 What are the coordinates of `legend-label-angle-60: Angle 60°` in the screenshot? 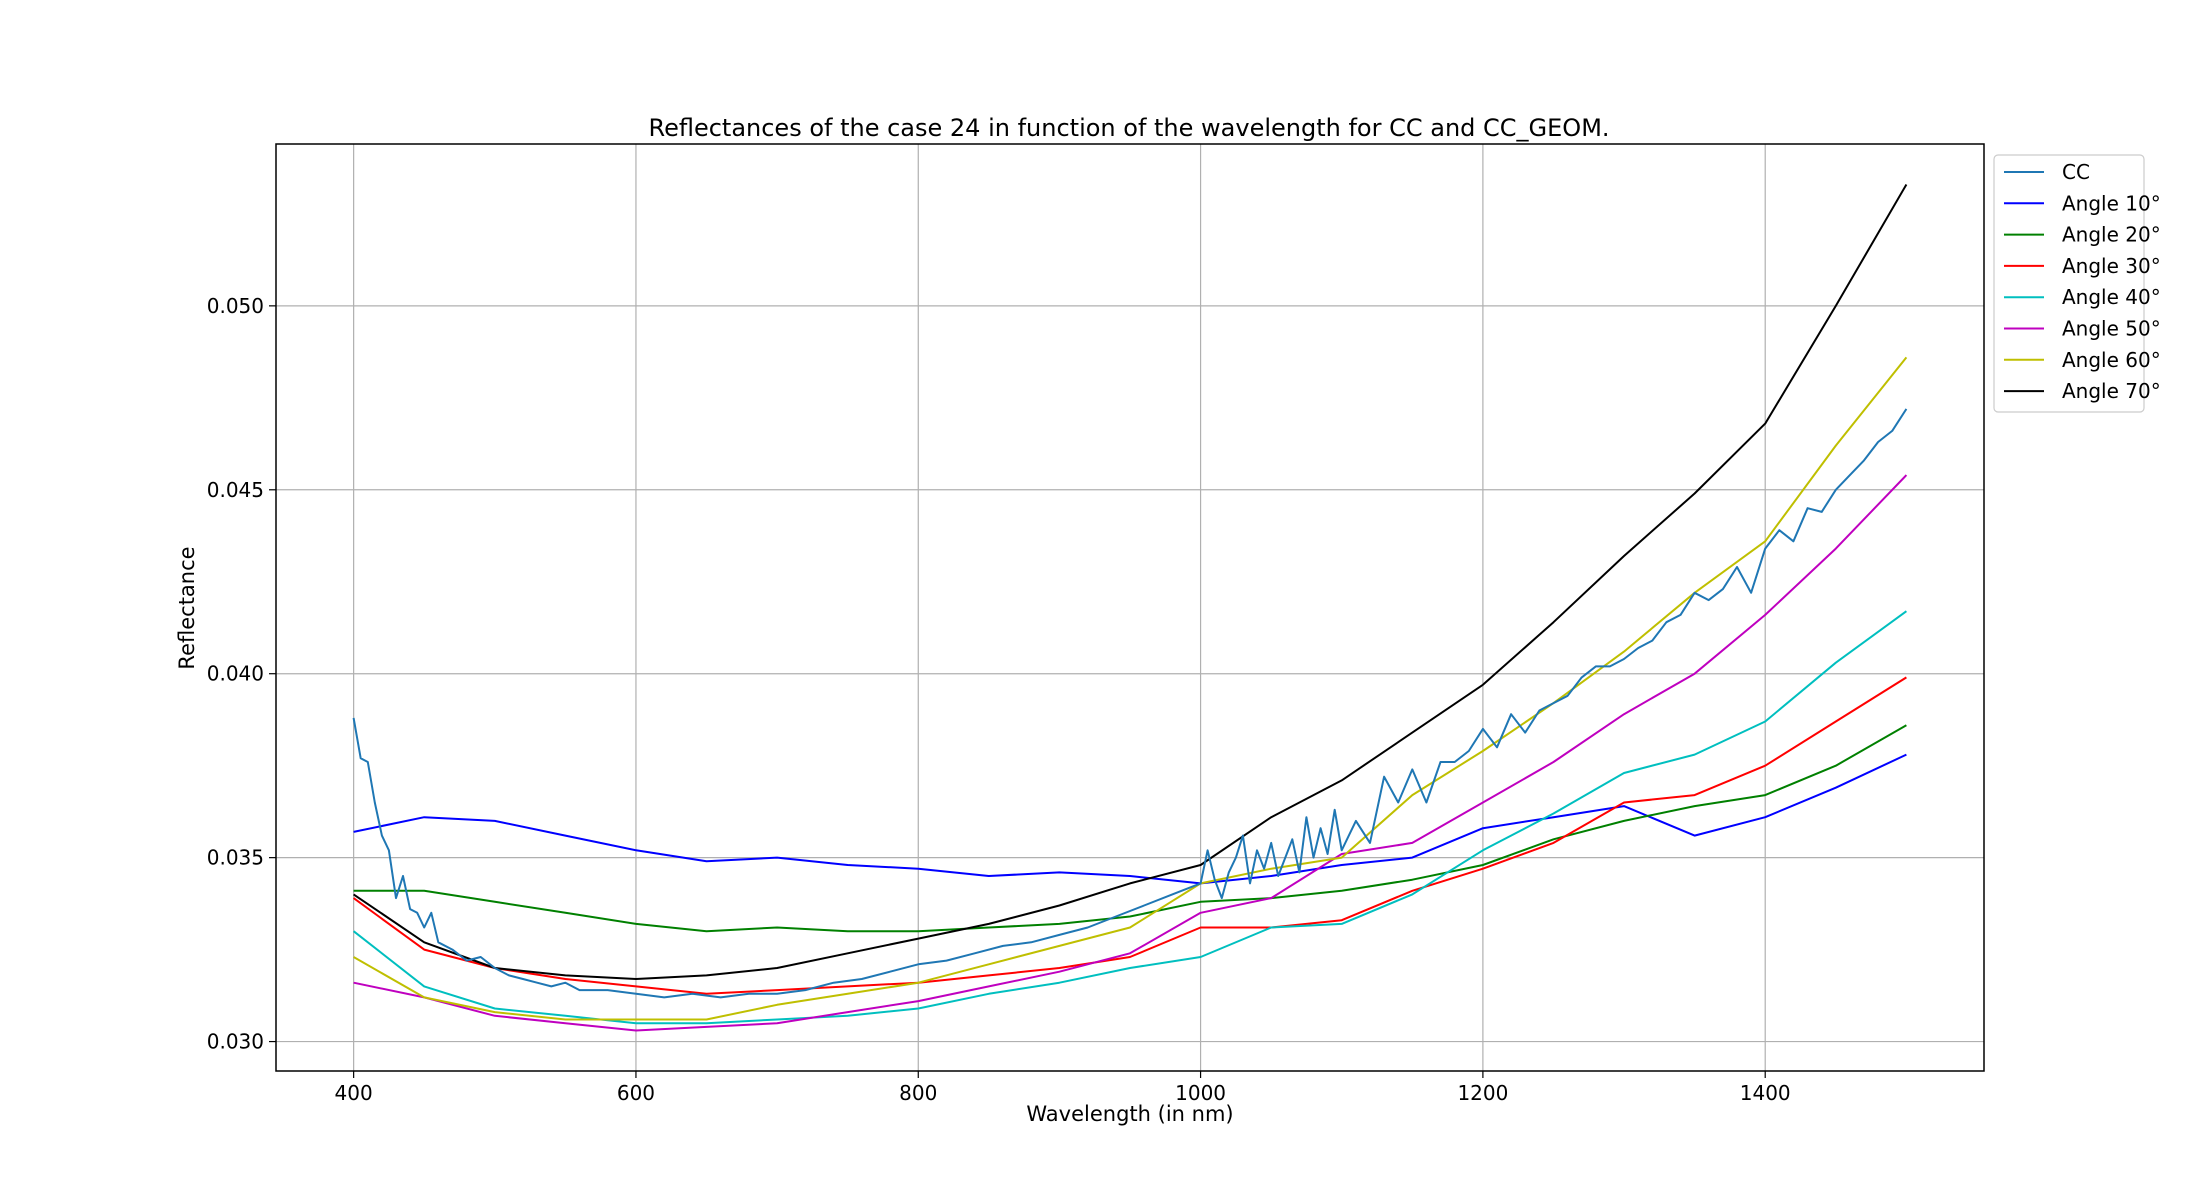 It's located at (2111, 360).